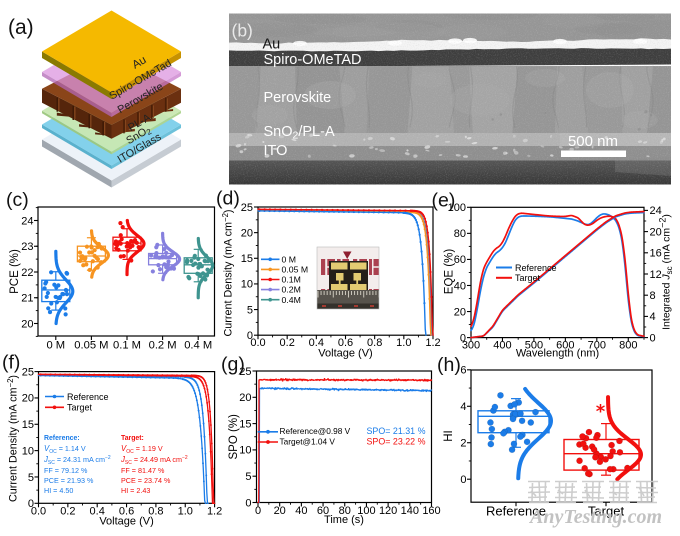  I want to click on svg-text: PCE = 21.93 %, so click(69, 480).